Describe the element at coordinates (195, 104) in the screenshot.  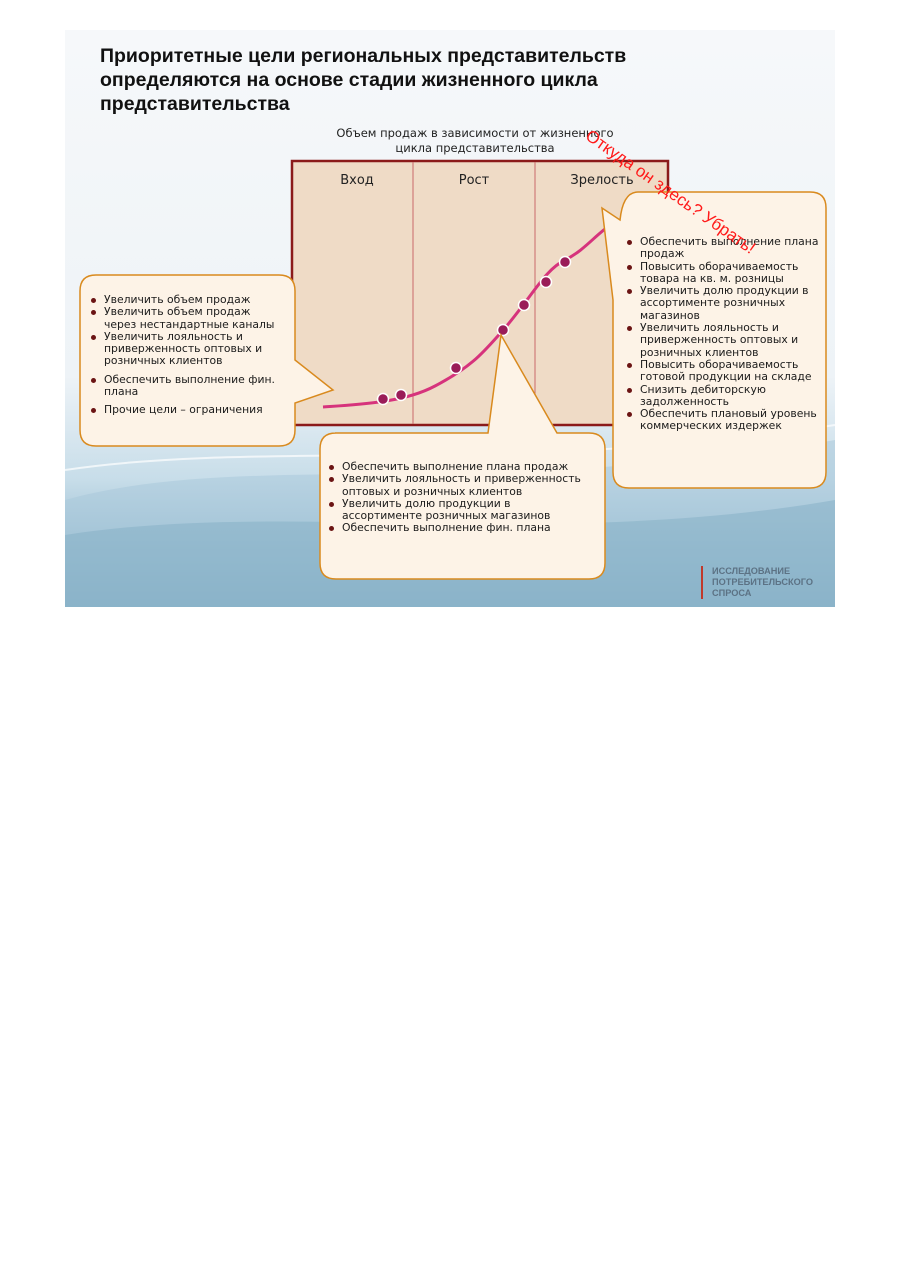
I see `title-line: представительства` at that location.